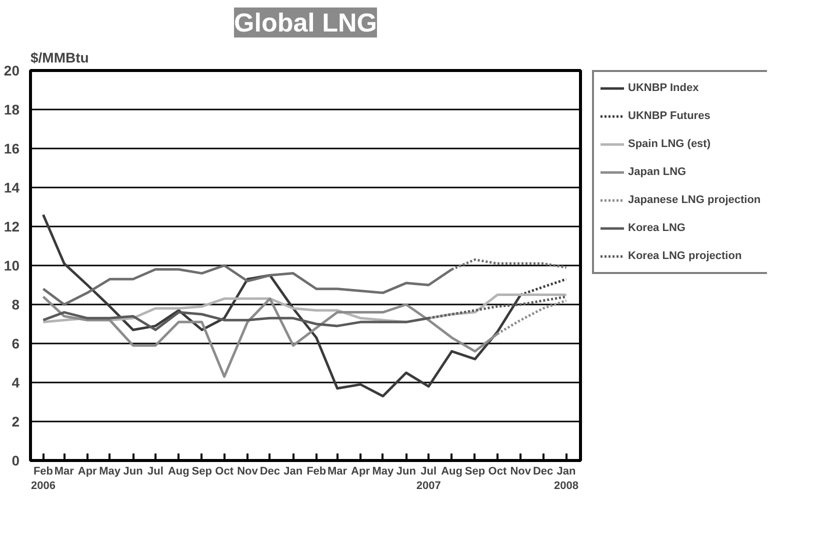 This screenshot has width=836, height=542. Describe the element at coordinates (566, 479) in the screenshot. I see `x-tick-label: Jan 2008` at that location.